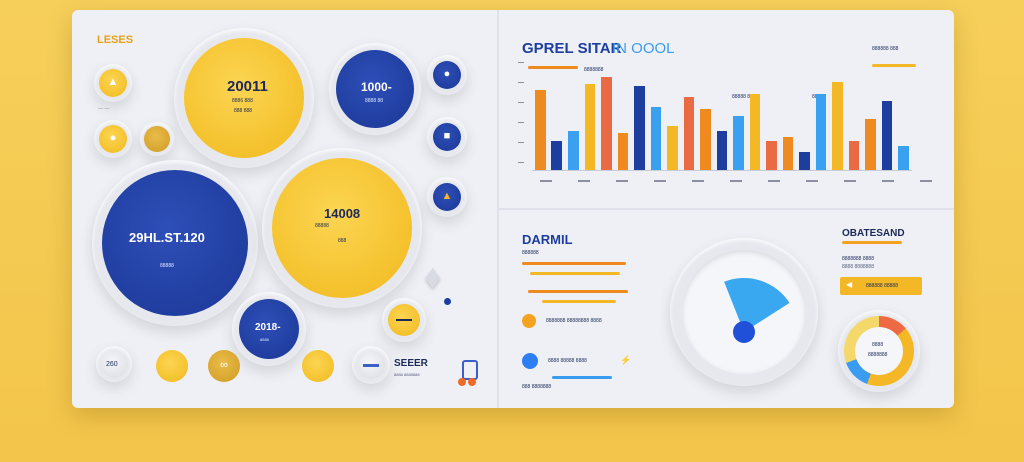 The image size is (1024, 462). I want to click on bottom-title: DARMIL, so click(547, 239).